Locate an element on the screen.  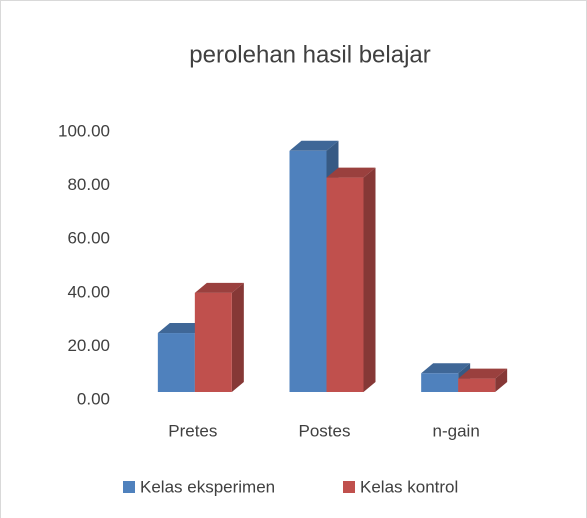
y-tick-label: 0.00 is located at coordinates (93, 398).